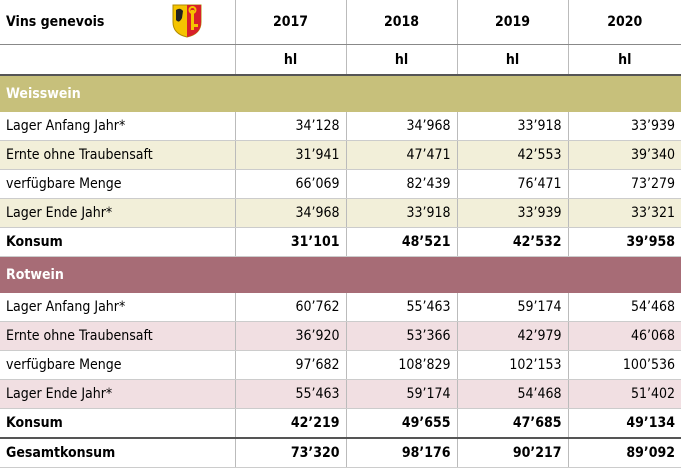  Describe the element at coordinates (187, 21) in the screenshot. I see `coat-of-arms` at that location.